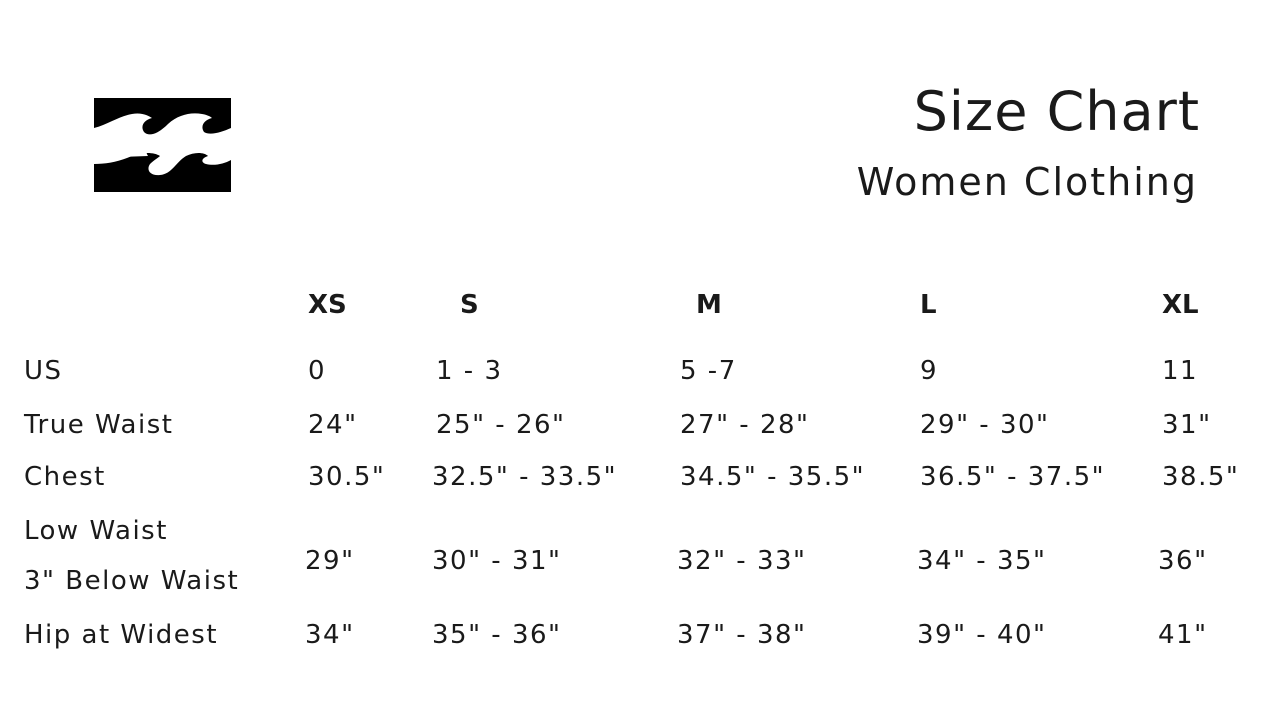  Describe the element at coordinates (1180, 305) in the screenshot. I see `size-header-xl: XL` at that location.